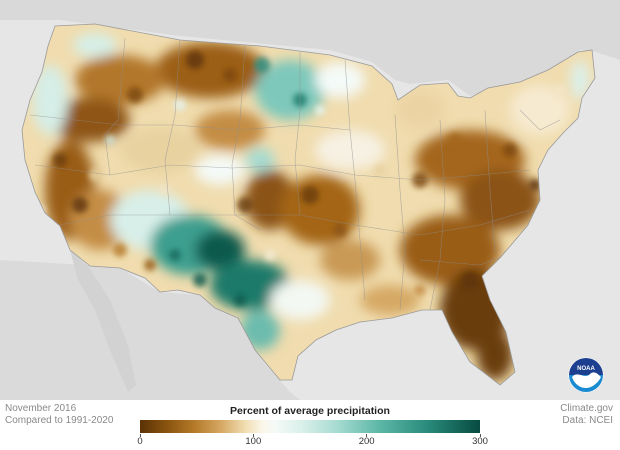  Describe the element at coordinates (41, 408) in the screenshot. I see `period-label: November 2016` at that location.